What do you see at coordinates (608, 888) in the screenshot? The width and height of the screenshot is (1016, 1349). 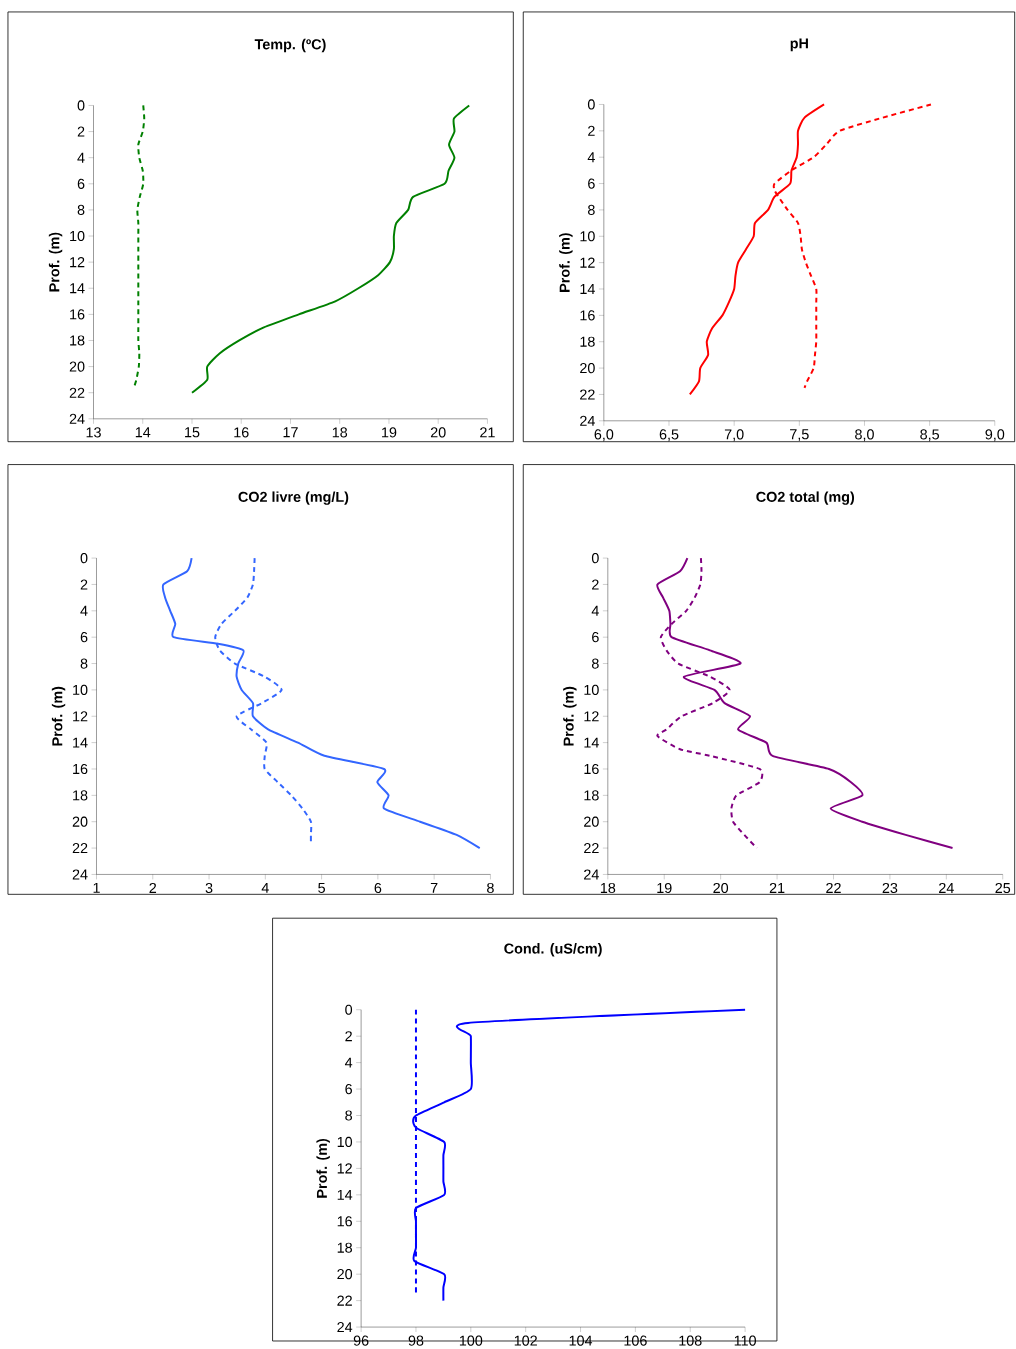 I see `x-tick-label: 18` at bounding box center [608, 888].